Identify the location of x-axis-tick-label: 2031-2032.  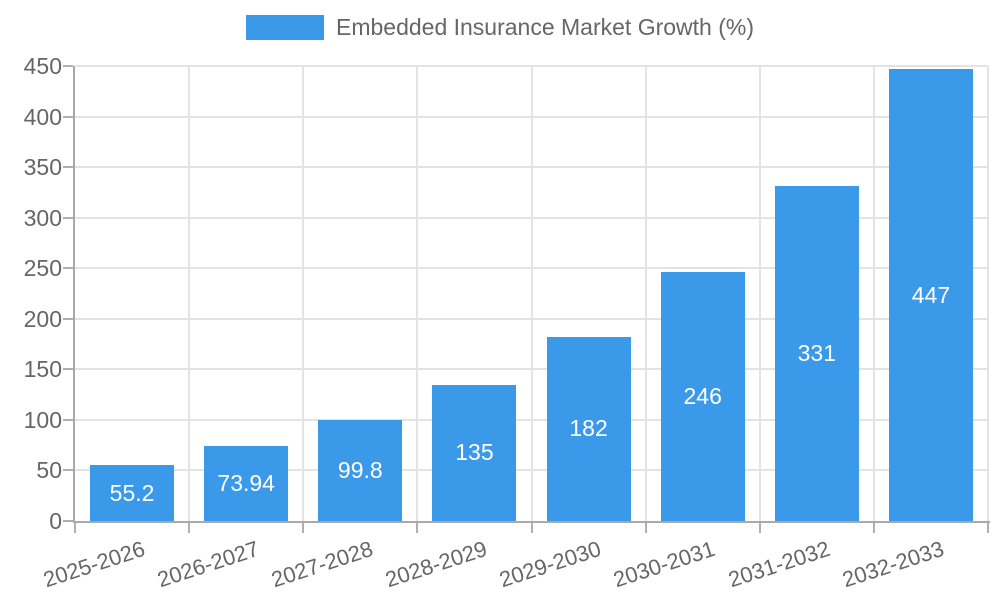
(778, 564).